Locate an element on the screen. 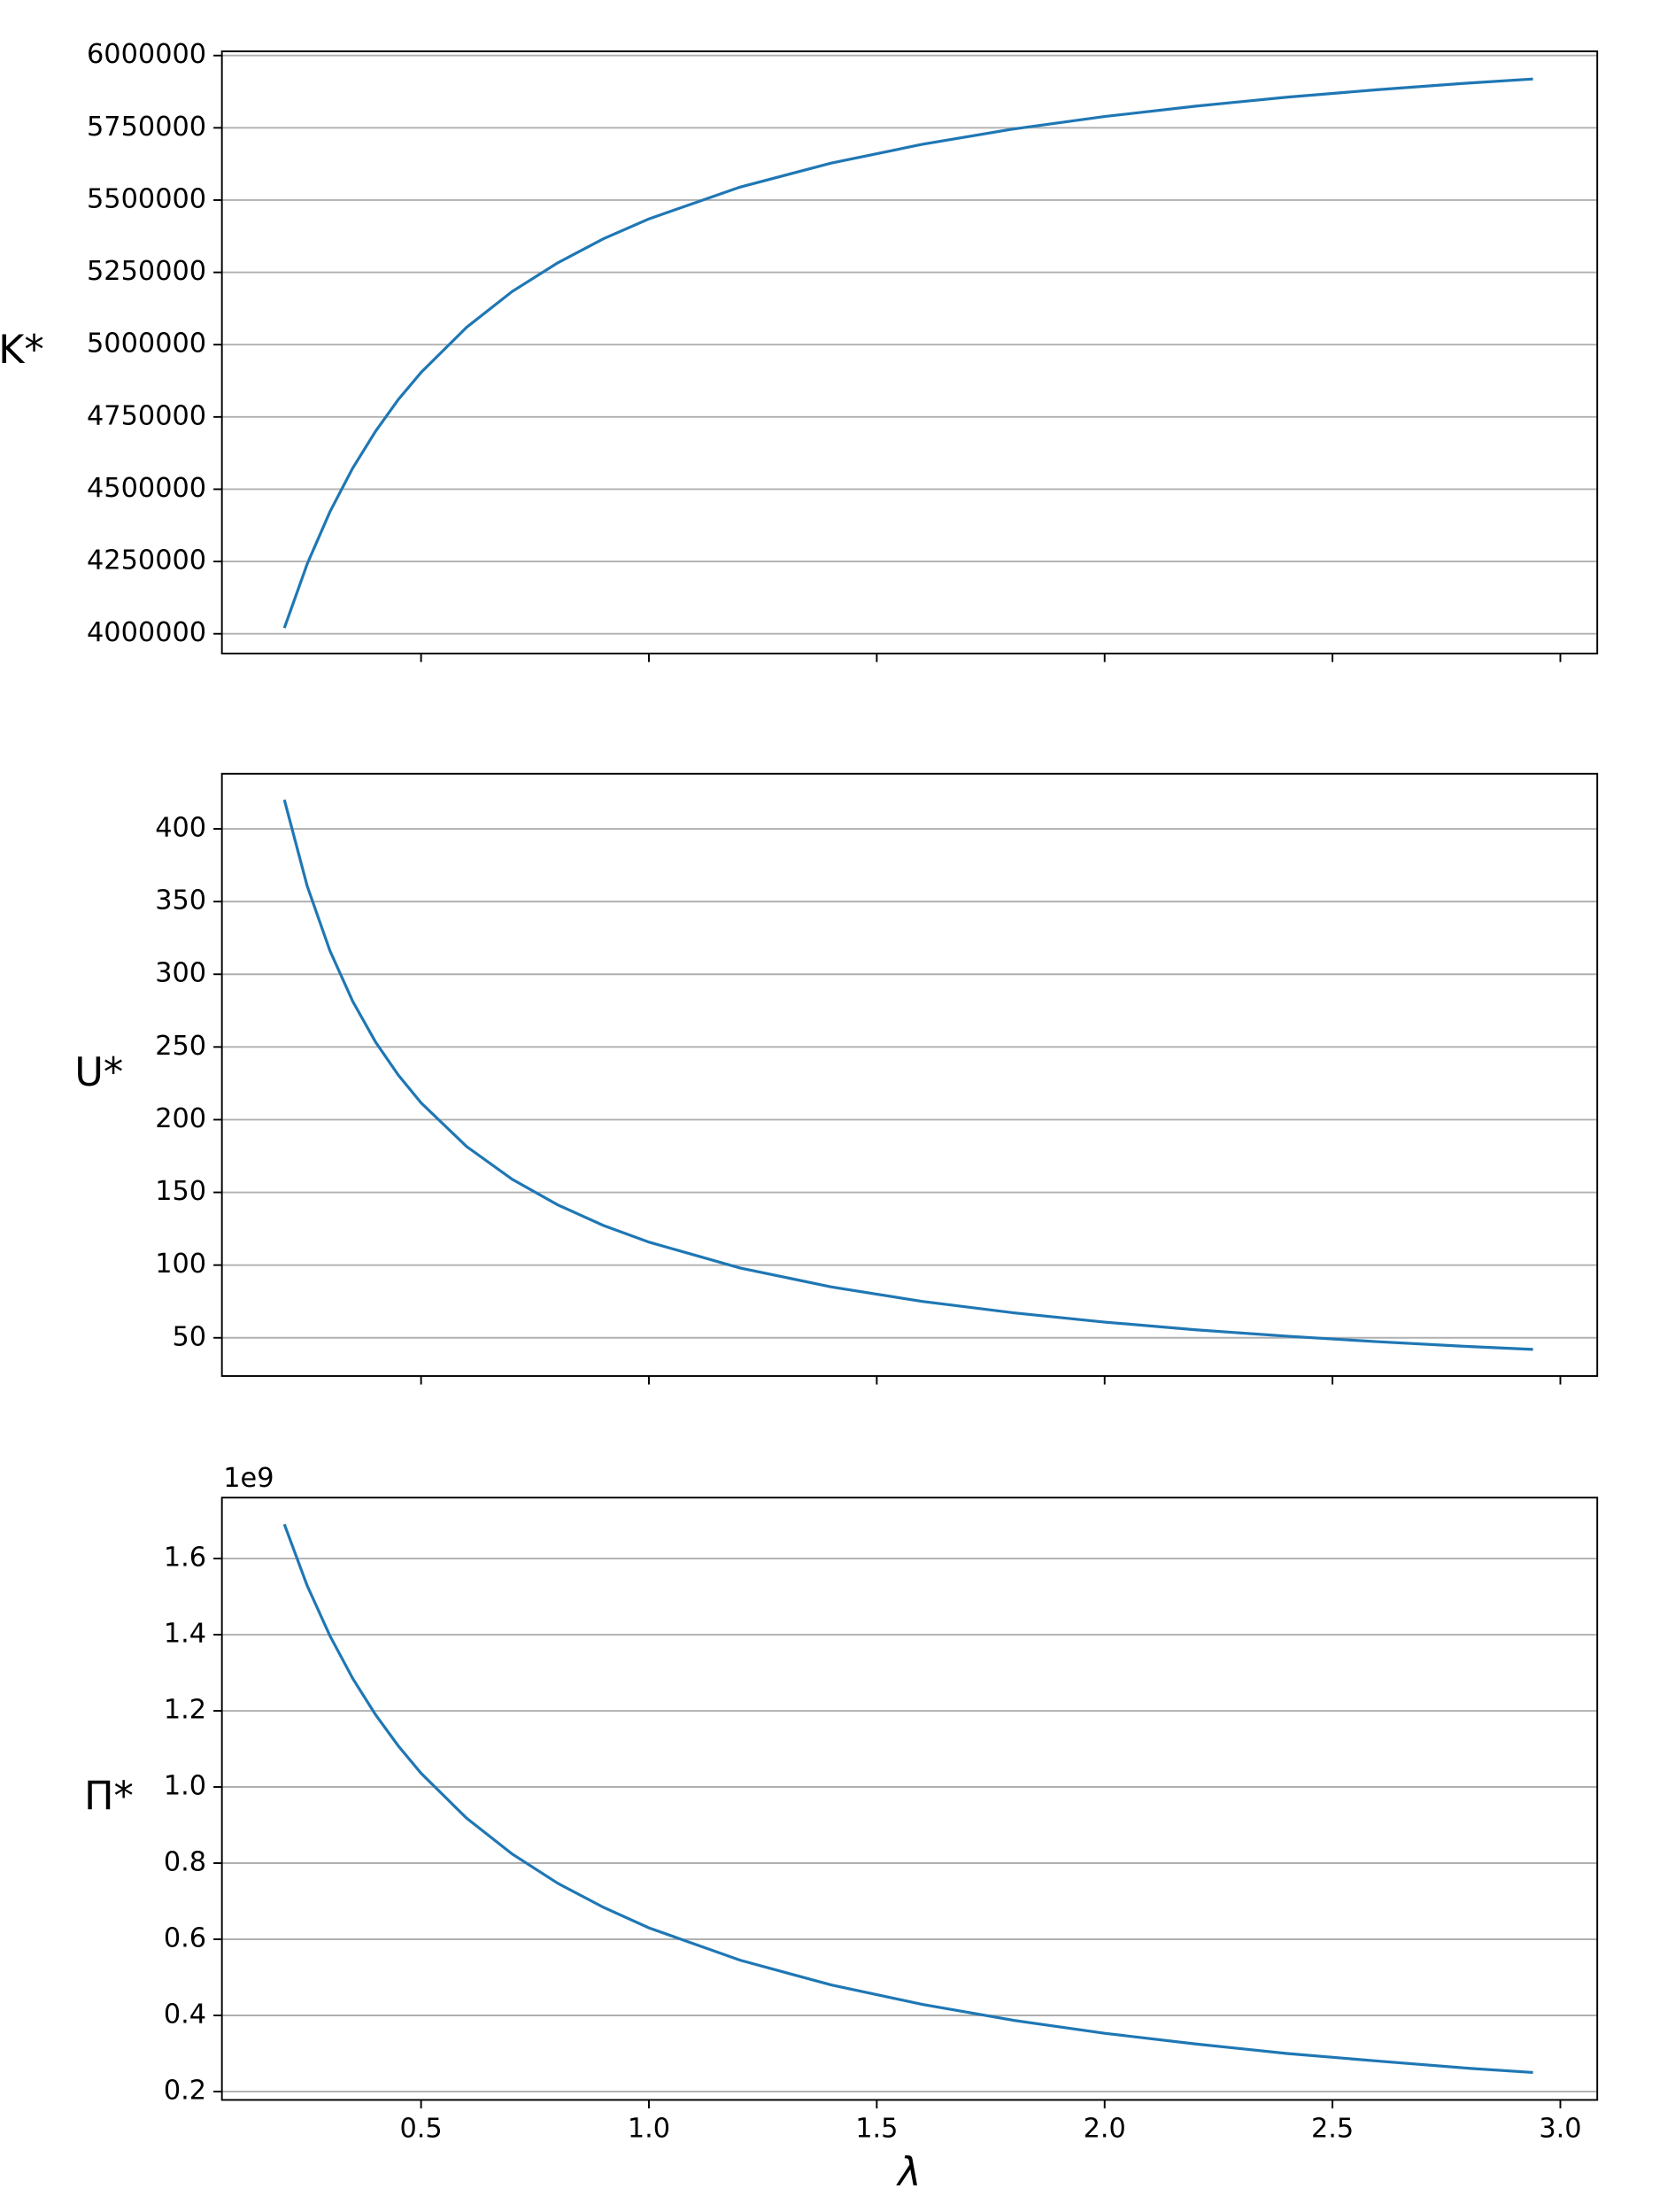 The height and width of the screenshot is (2212, 1675). y-tick-label: 4750000 is located at coordinates (146, 415).